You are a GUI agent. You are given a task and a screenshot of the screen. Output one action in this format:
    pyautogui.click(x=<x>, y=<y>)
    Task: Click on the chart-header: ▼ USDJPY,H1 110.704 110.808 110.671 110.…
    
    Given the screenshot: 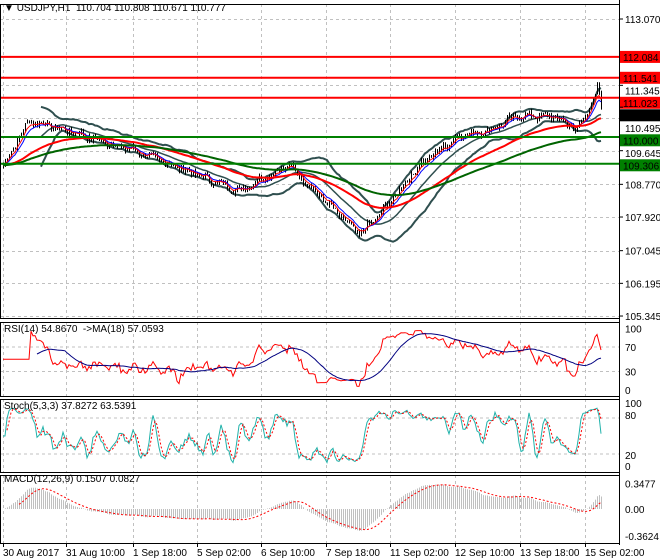 What is the action you would take?
    pyautogui.click(x=115, y=8)
    